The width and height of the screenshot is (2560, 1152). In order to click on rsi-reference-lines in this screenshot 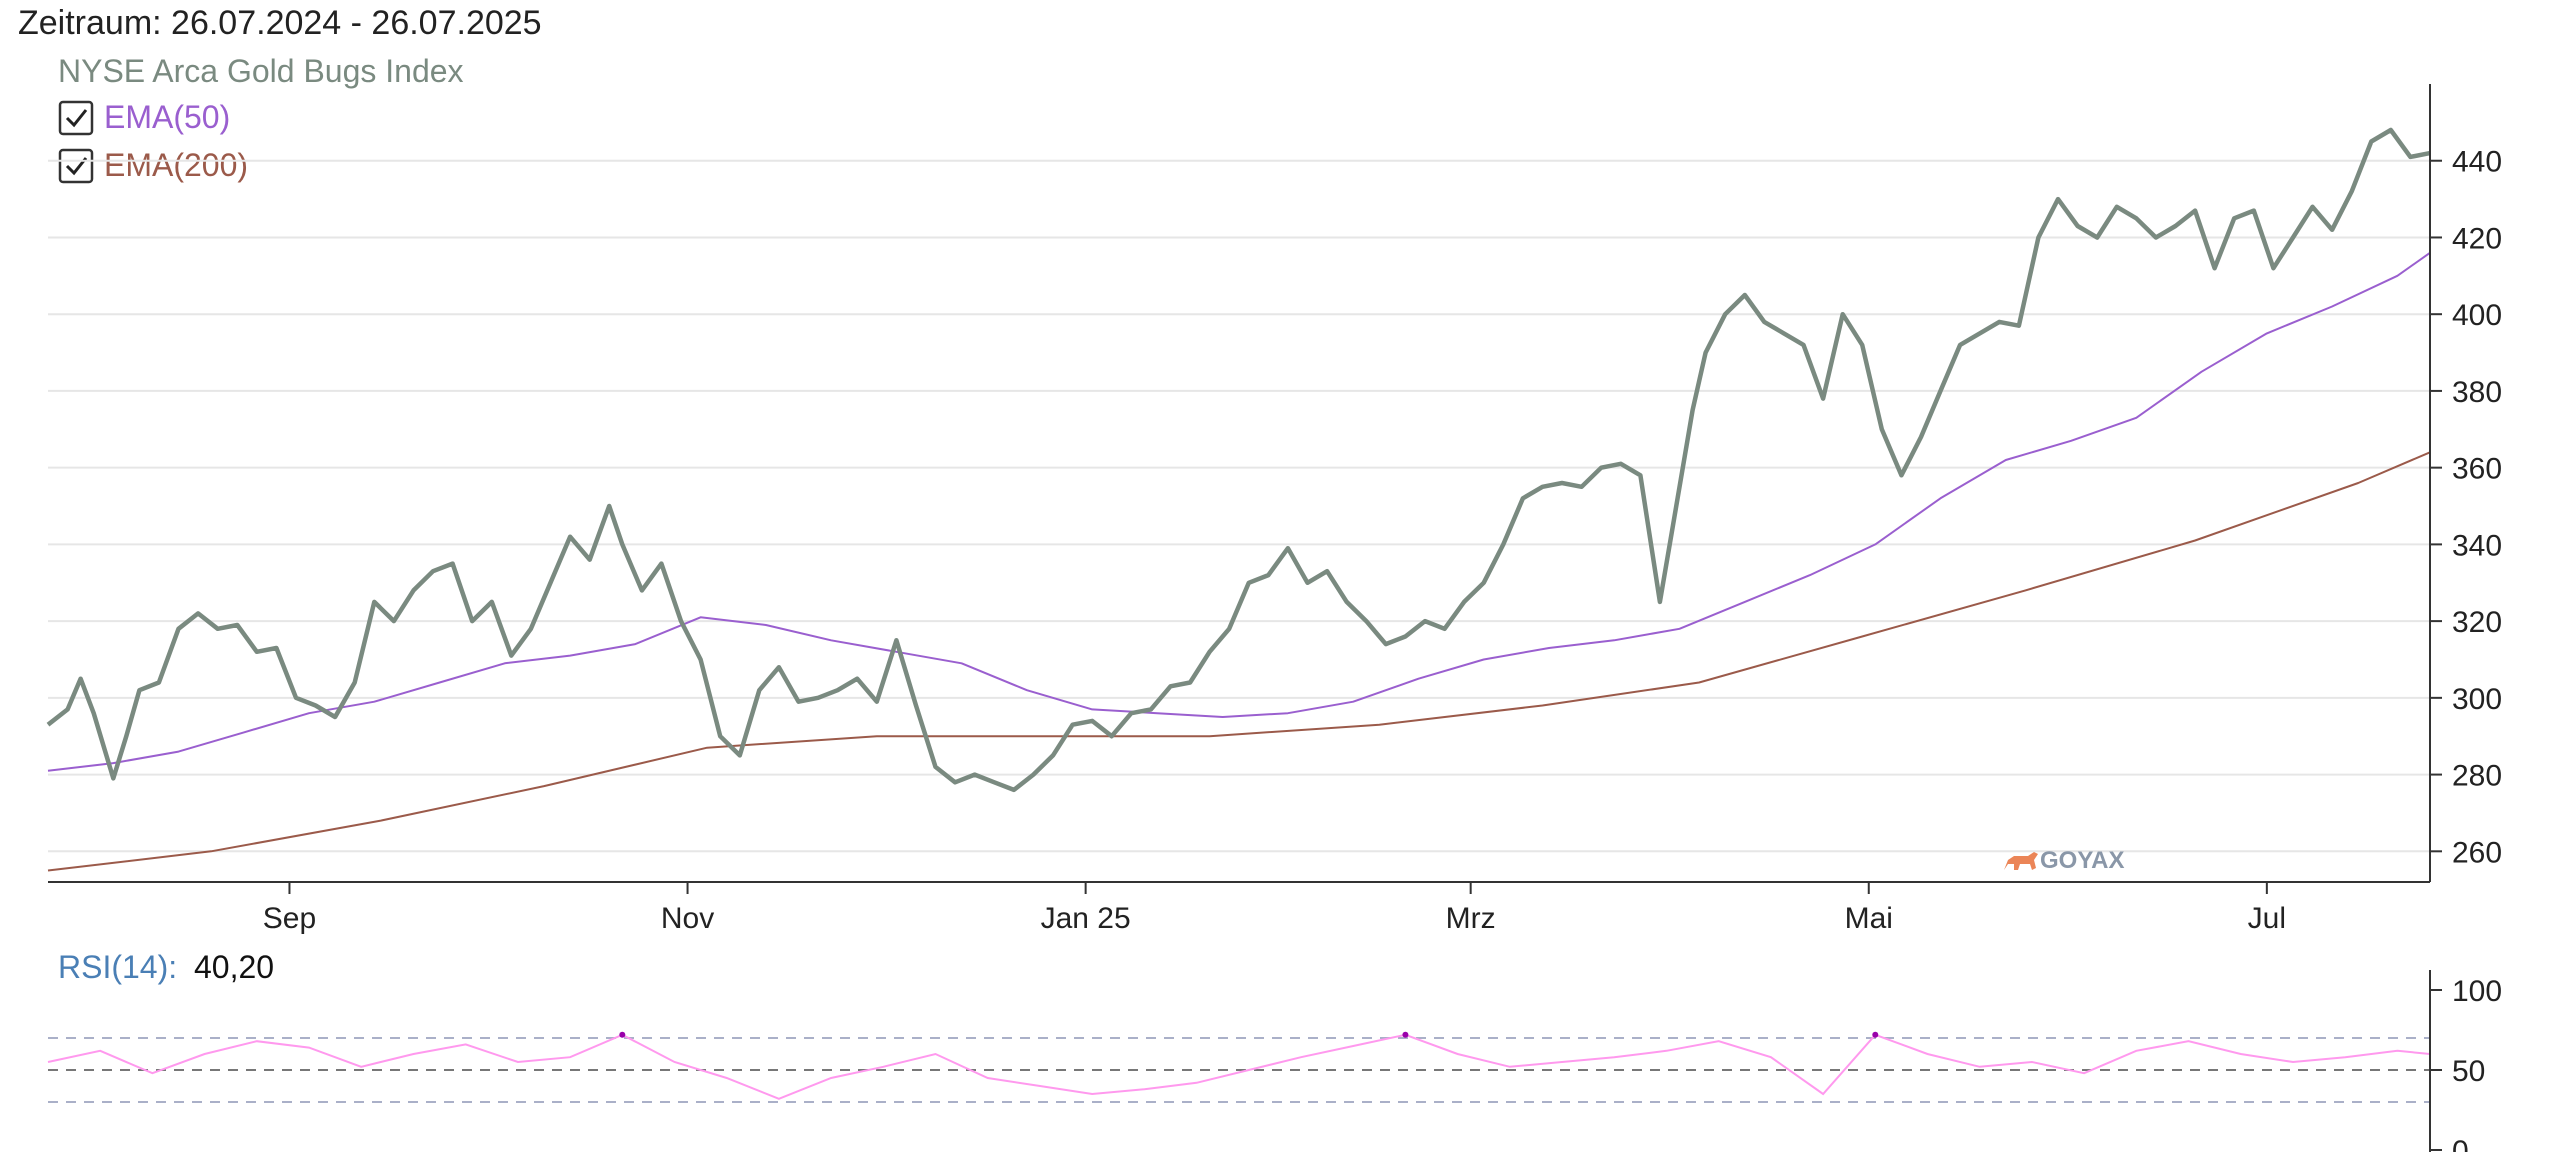, I will do `click(1239, 1070)`.